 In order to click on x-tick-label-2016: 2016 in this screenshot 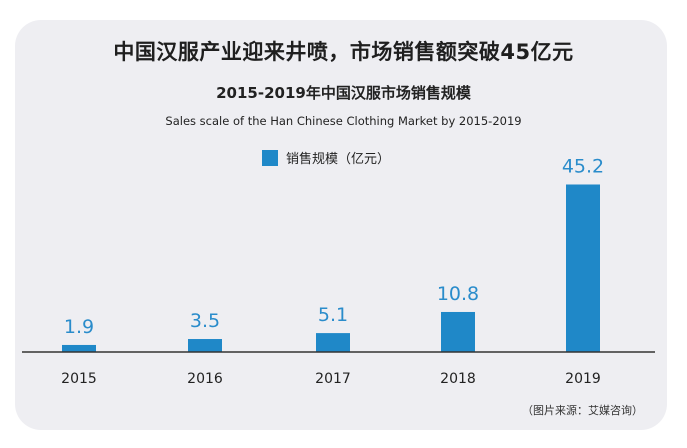, I will do `click(205, 379)`.